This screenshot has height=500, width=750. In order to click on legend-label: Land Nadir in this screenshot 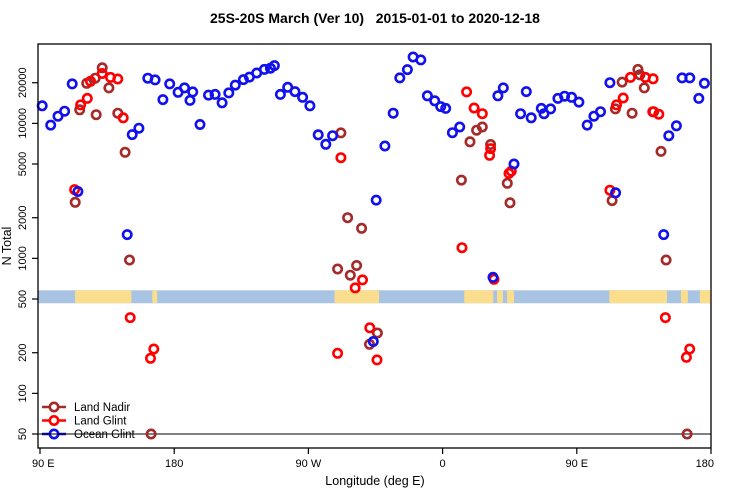, I will do `click(102, 408)`.